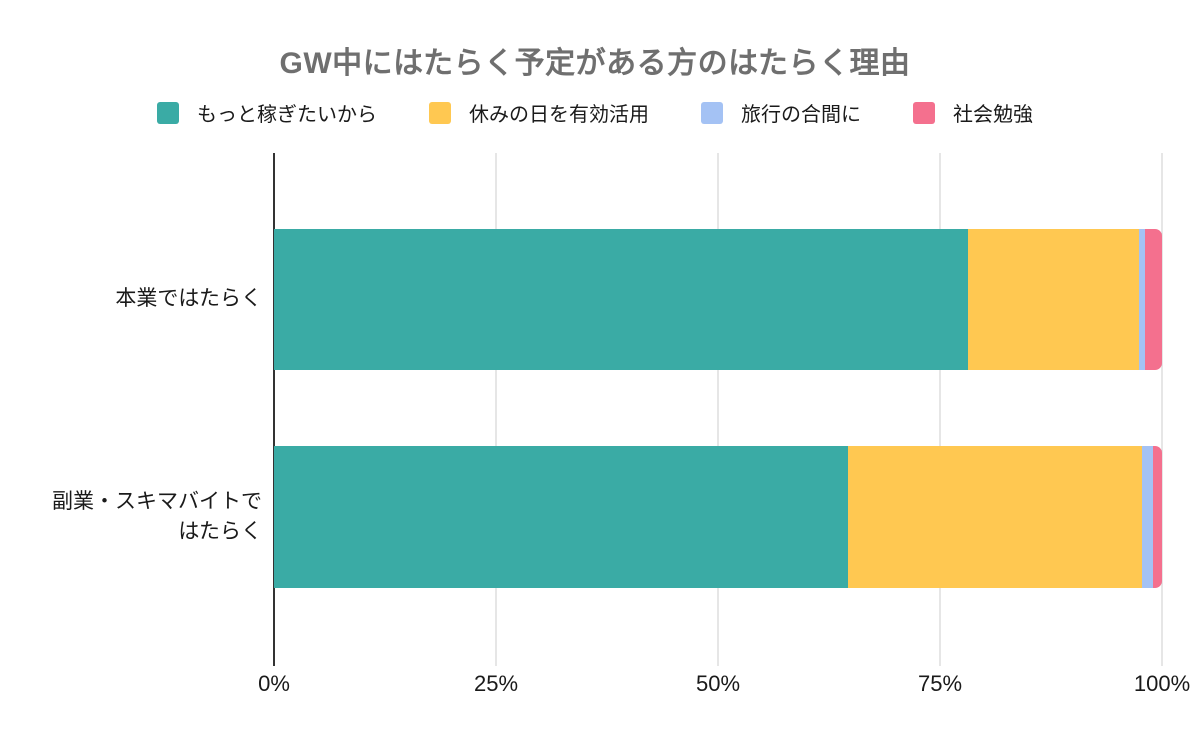  I want to click on x-axis-labels: 0% 25% 50% 75% 100%, so click(724, 686).